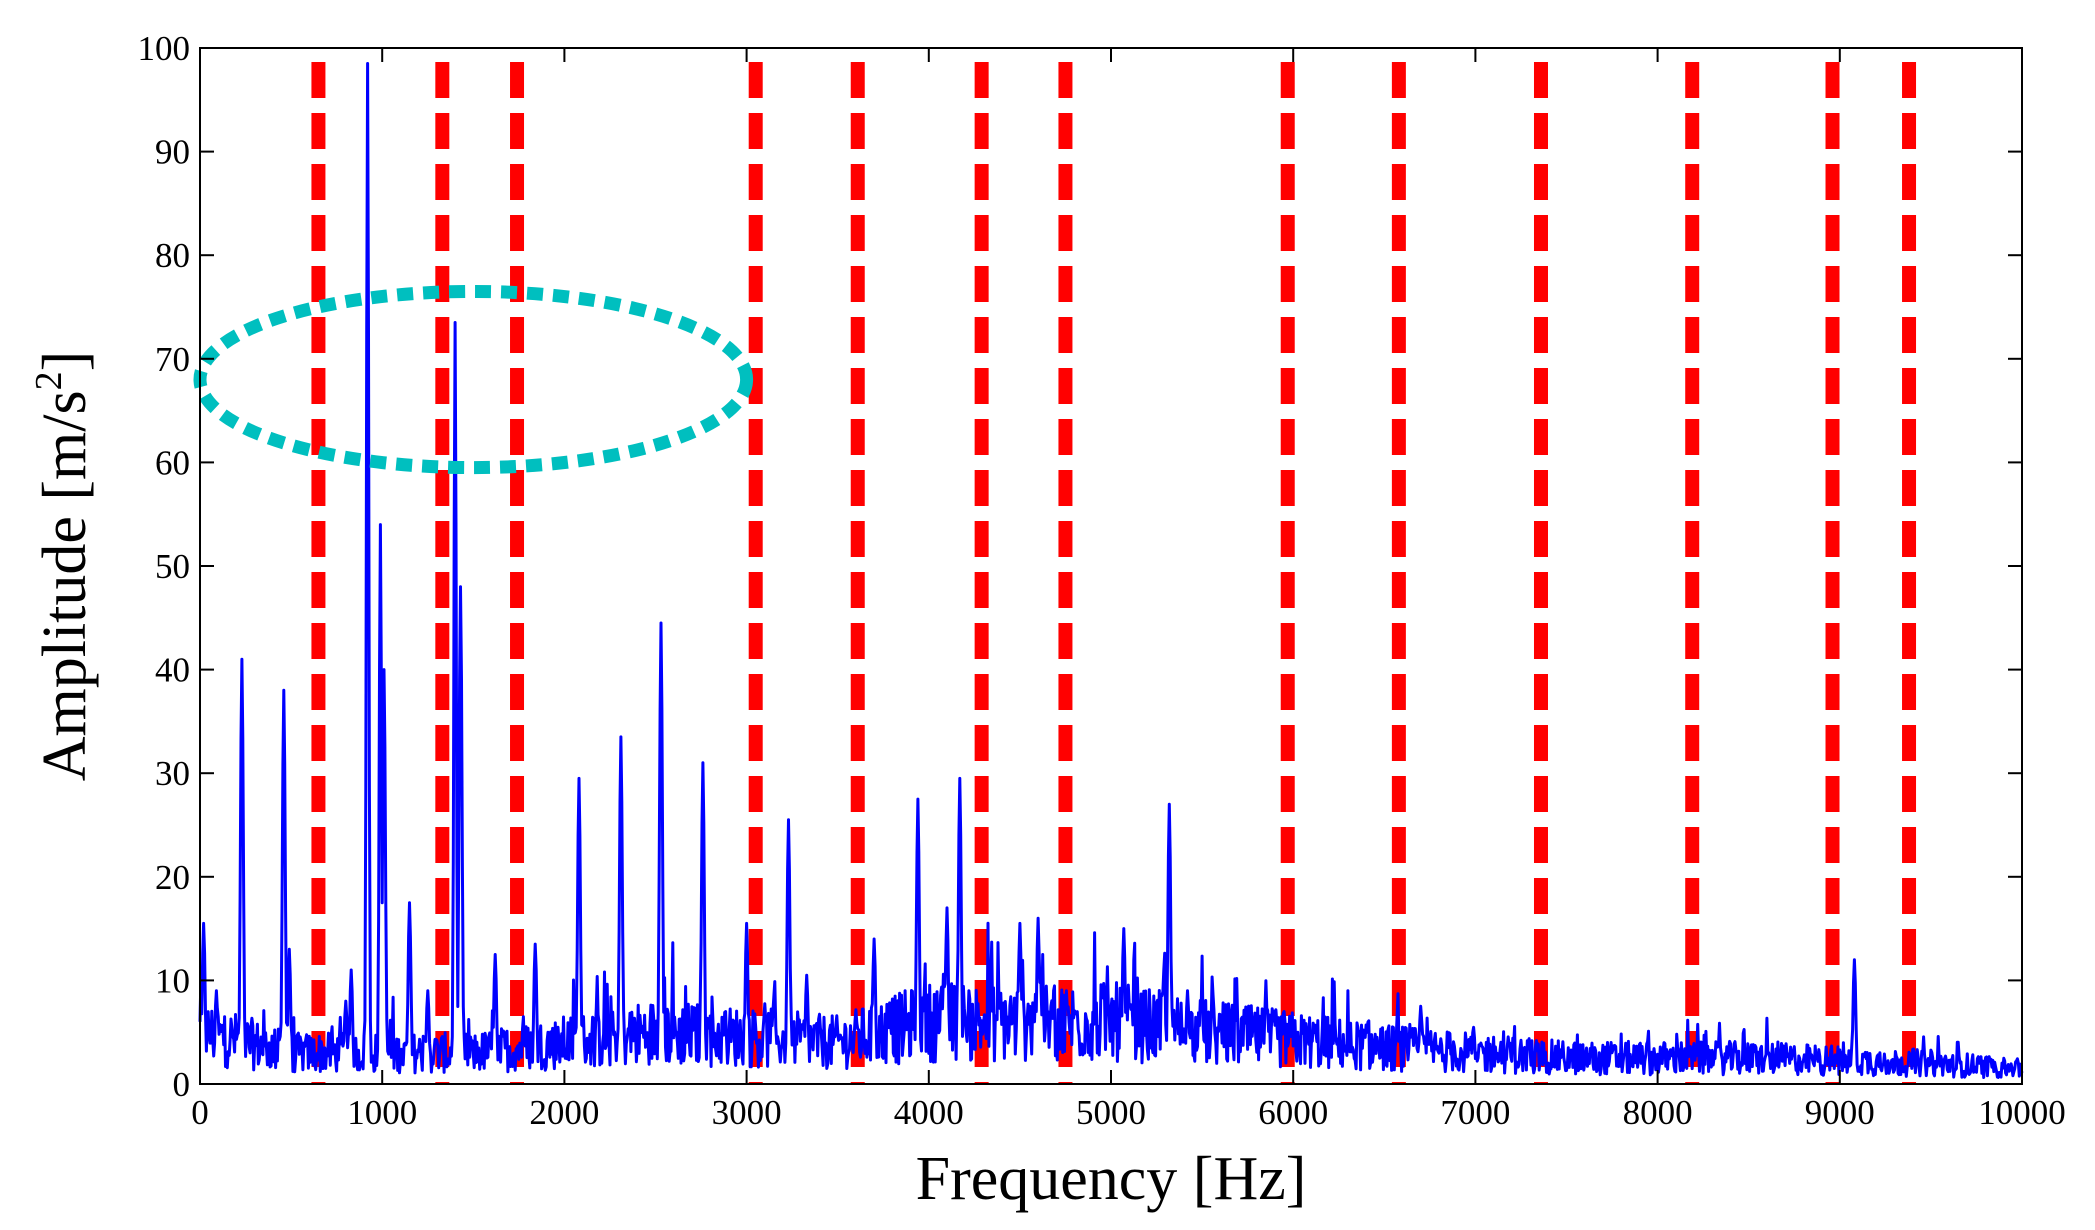  What do you see at coordinates (172, 255) in the screenshot?
I see `y-tick-label: 80` at bounding box center [172, 255].